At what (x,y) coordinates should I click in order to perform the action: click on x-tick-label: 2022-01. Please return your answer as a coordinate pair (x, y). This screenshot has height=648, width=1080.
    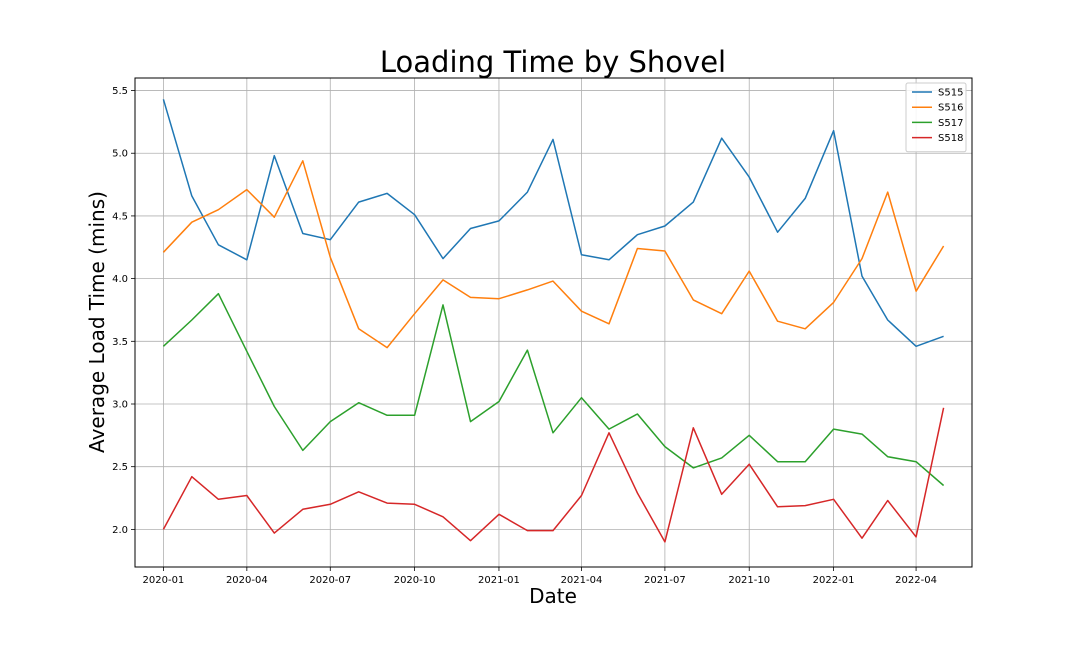
    Looking at the image, I should click on (834, 580).